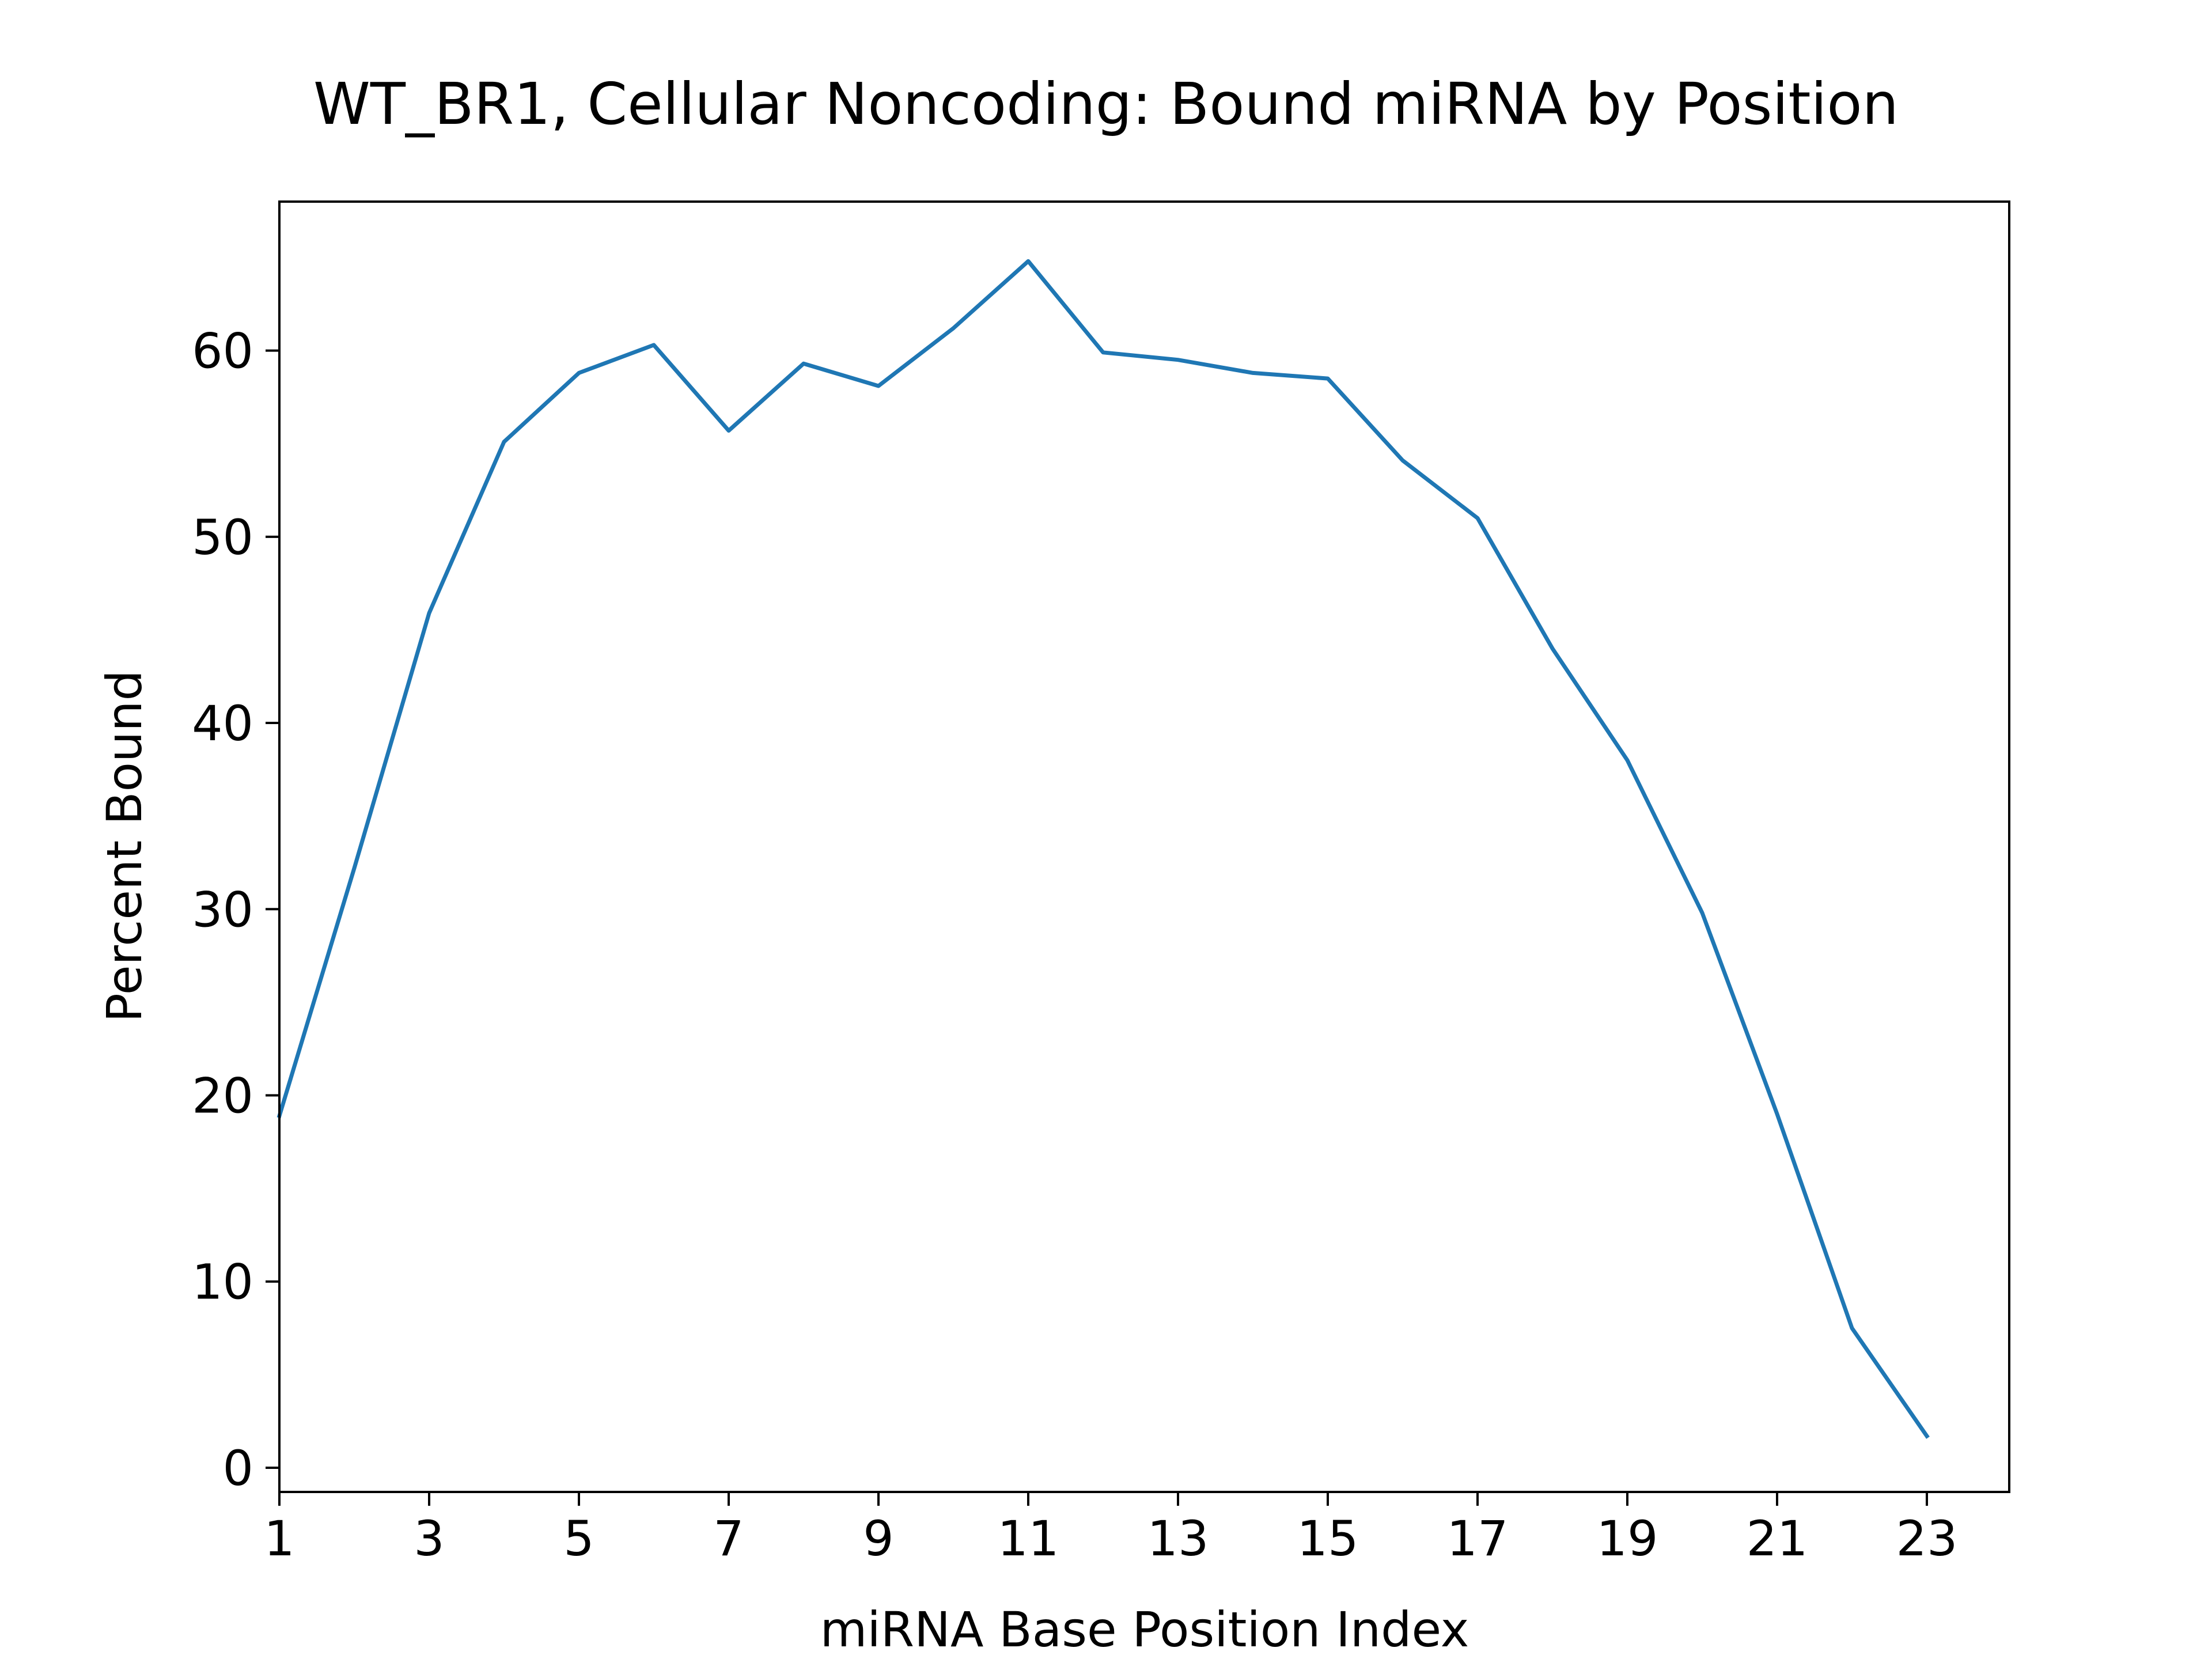 The width and height of the screenshot is (2212, 1659). What do you see at coordinates (1478, 1538) in the screenshot?
I see `x-tick-label: 17` at bounding box center [1478, 1538].